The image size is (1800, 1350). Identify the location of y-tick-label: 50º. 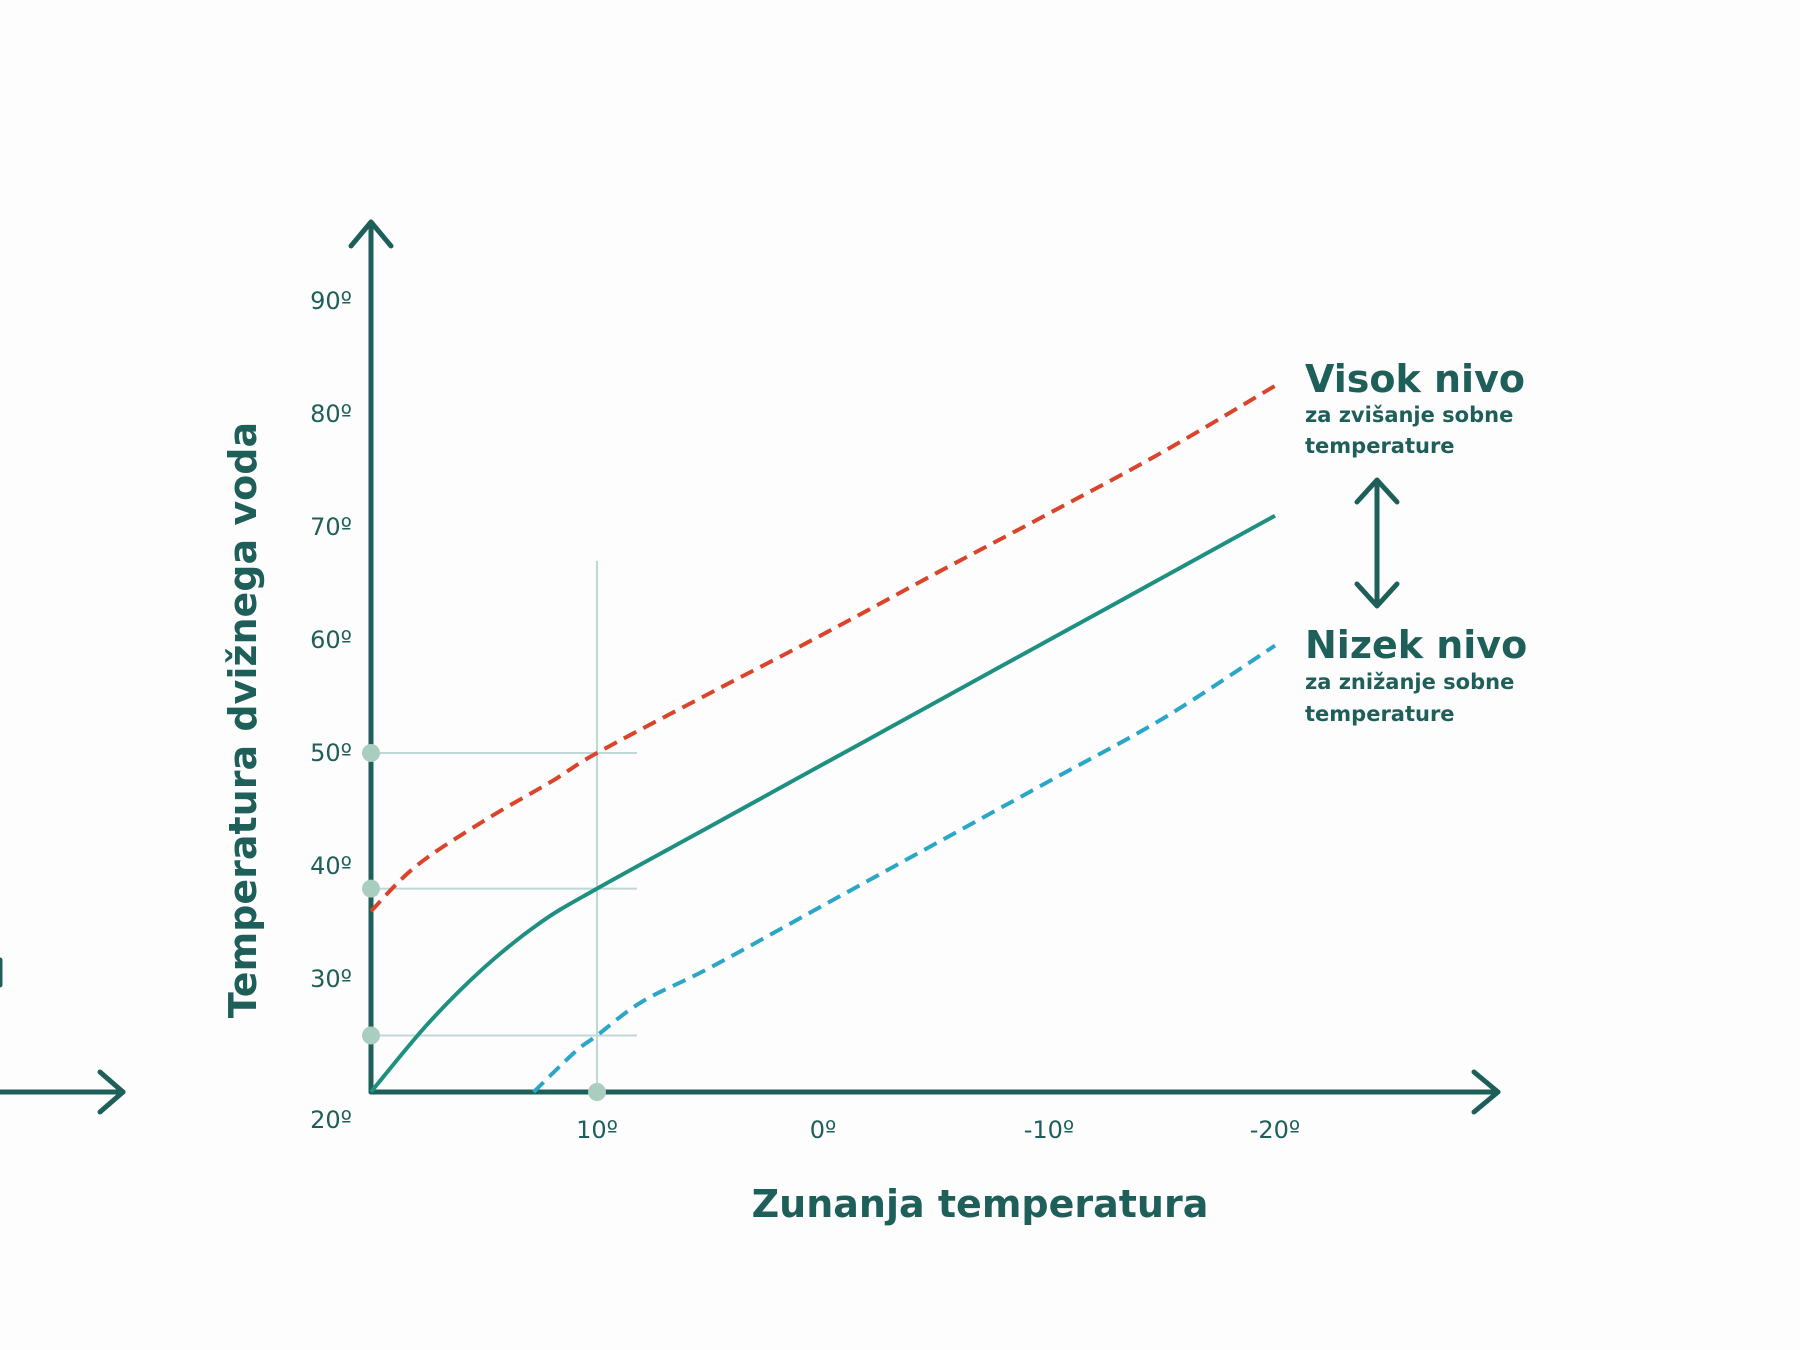
(331, 753).